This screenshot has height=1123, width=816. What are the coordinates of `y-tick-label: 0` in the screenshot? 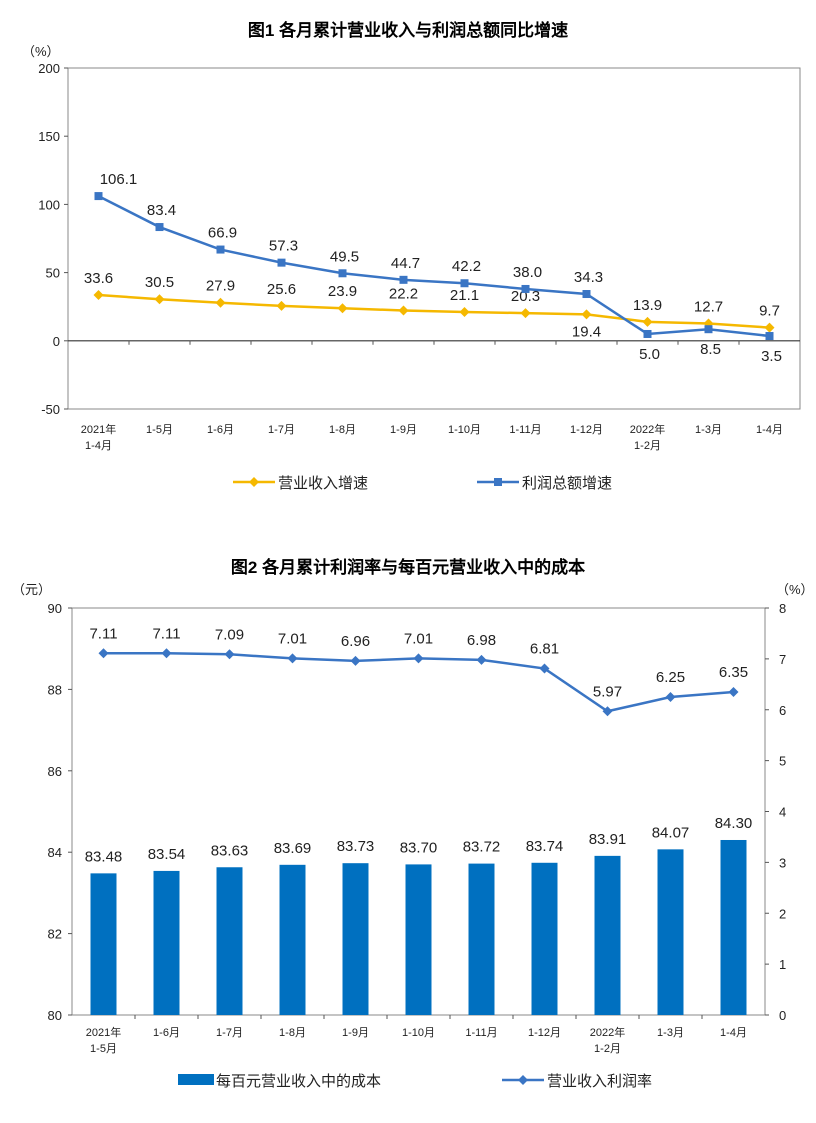 It's located at (56, 341).